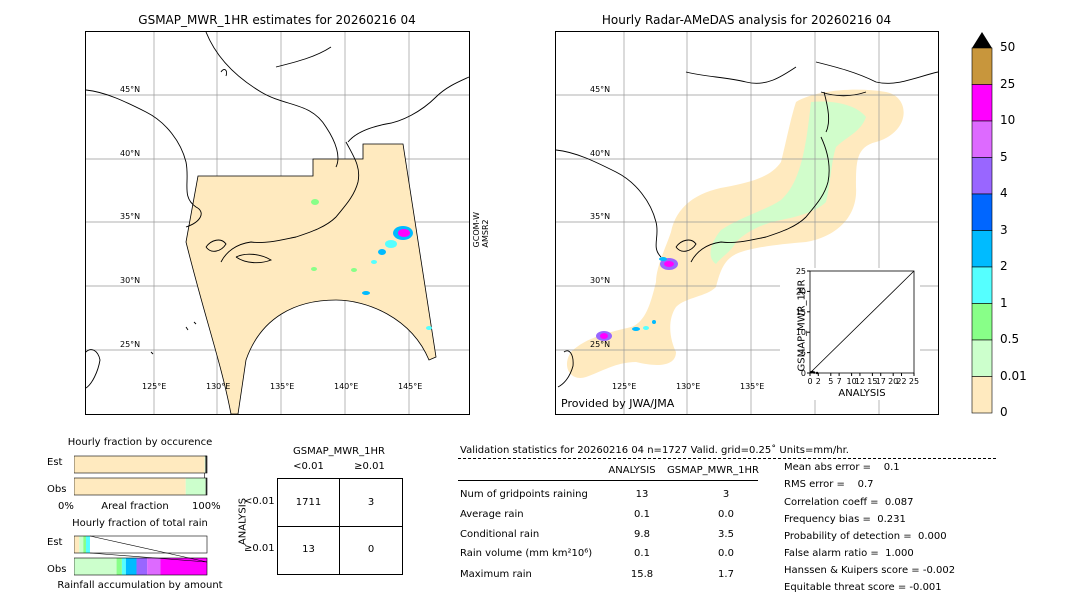 The width and height of the screenshot is (1080, 612). Describe the element at coordinates (814, 372) in the screenshot. I see `scatter-point` at that location.